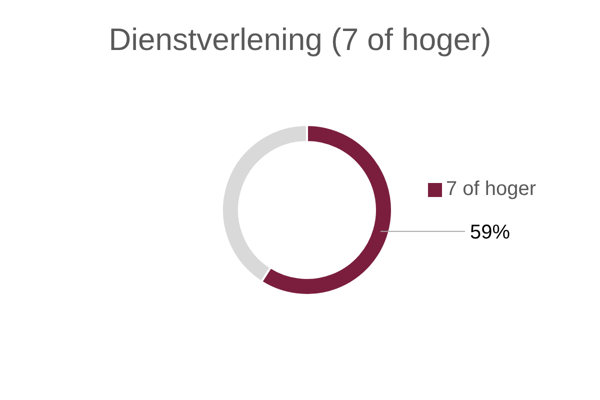 This screenshot has height=400, width=600. I want to click on chart-title: Dienstverlening (7 of hoger), so click(300, 40).